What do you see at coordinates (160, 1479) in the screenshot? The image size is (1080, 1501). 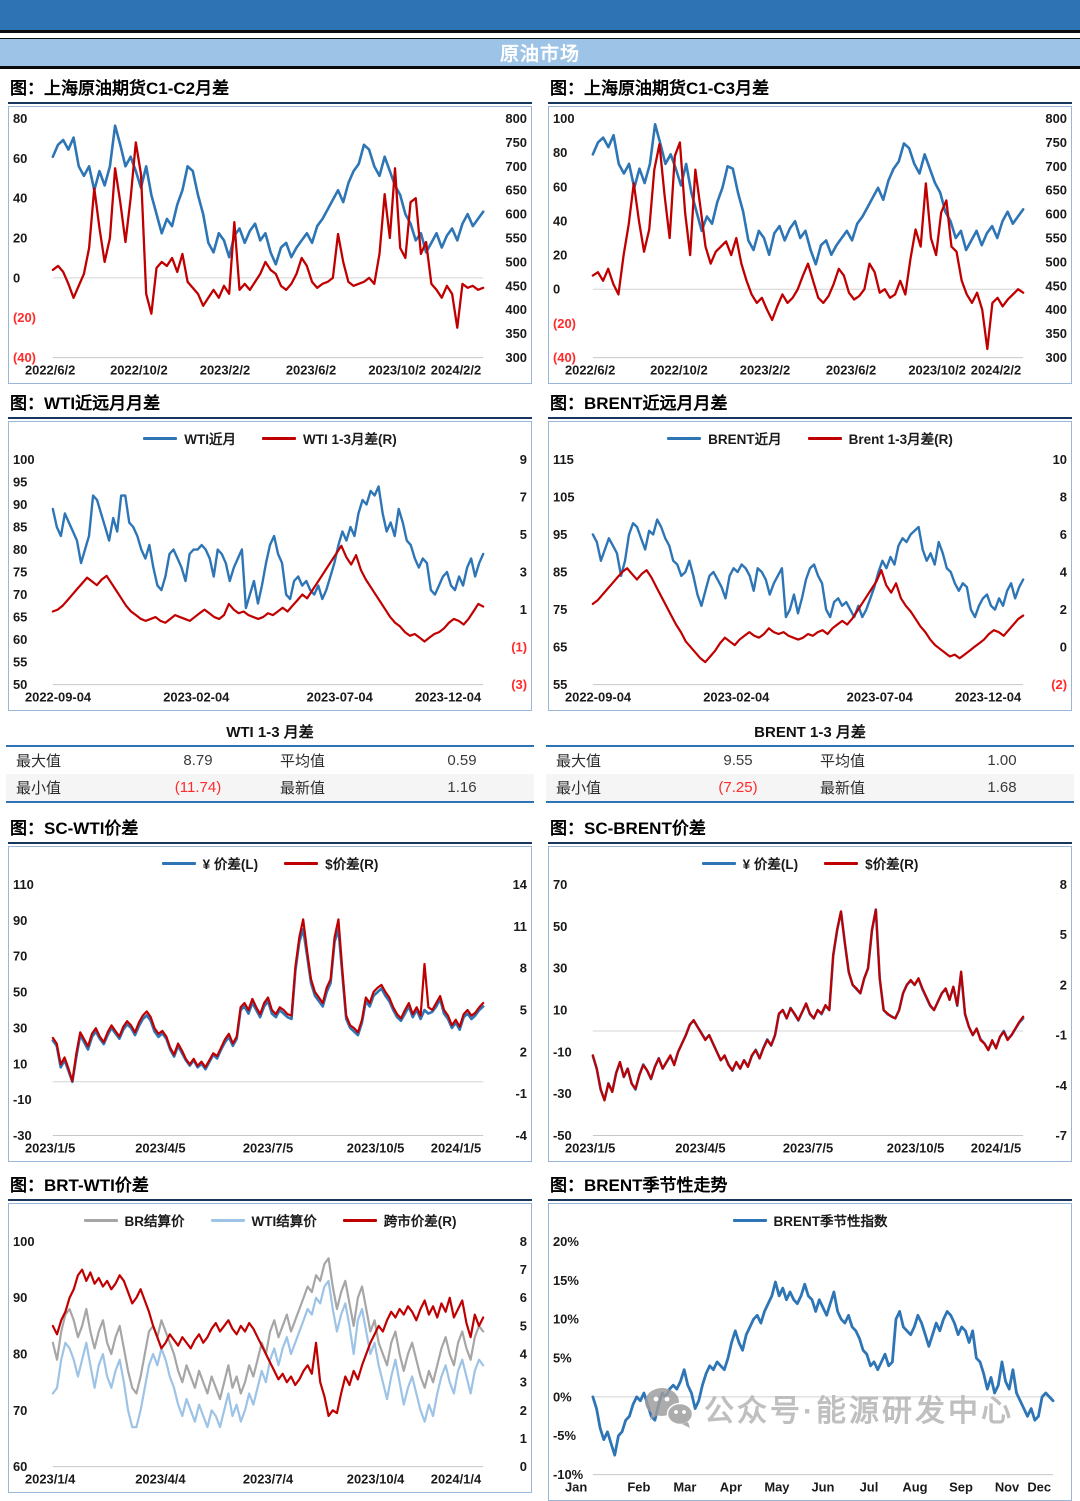 I see `x-axis-label: 2023/4/4` at bounding box center [160, 1479].